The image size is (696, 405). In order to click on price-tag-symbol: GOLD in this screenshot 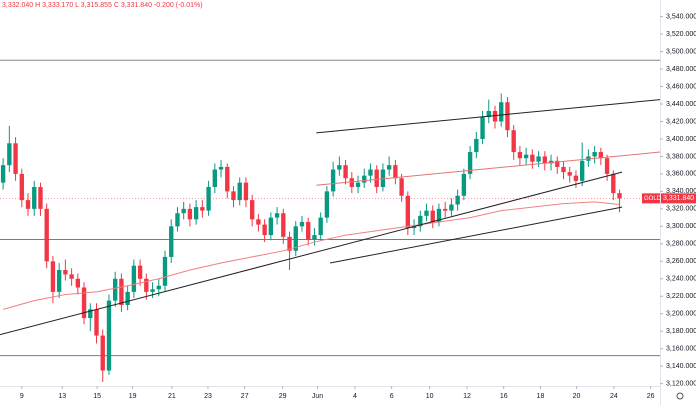, I will do `click(653, 199)`.